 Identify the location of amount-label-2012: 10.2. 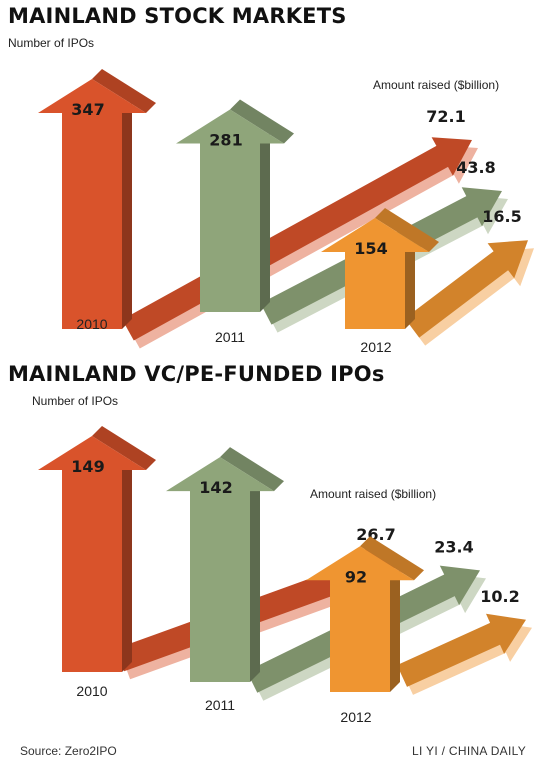
(499, 596).